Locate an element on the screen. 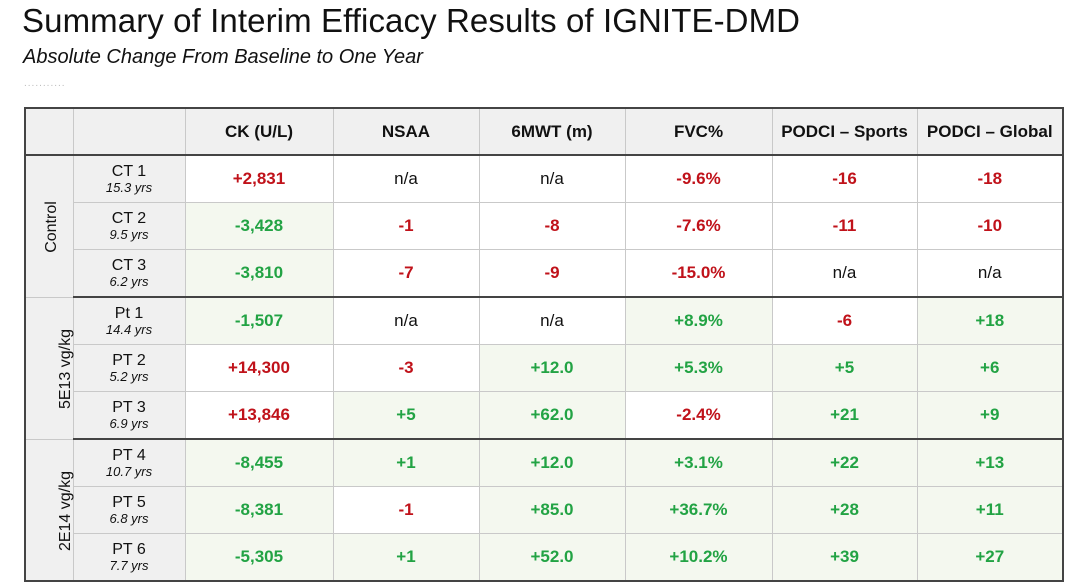 The height and width of the screenshot is (586, 1080). patient-cell: PT 5 6.8 yrs is located at coordinates (129, 510).